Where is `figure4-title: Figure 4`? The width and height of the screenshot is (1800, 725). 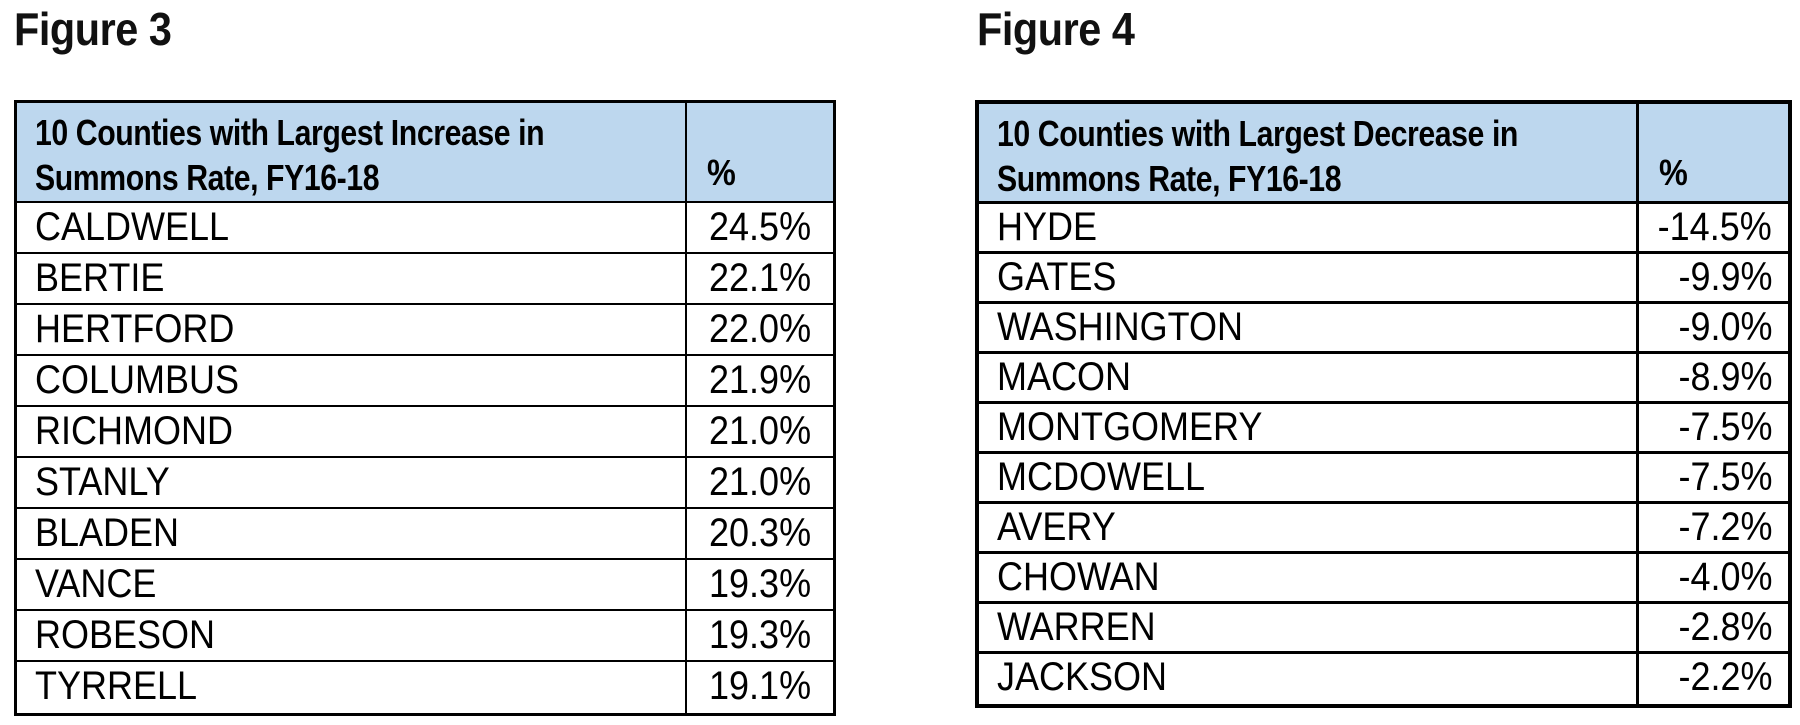
figure4-title: Figure 4 is located at coordinates (1064, 29).